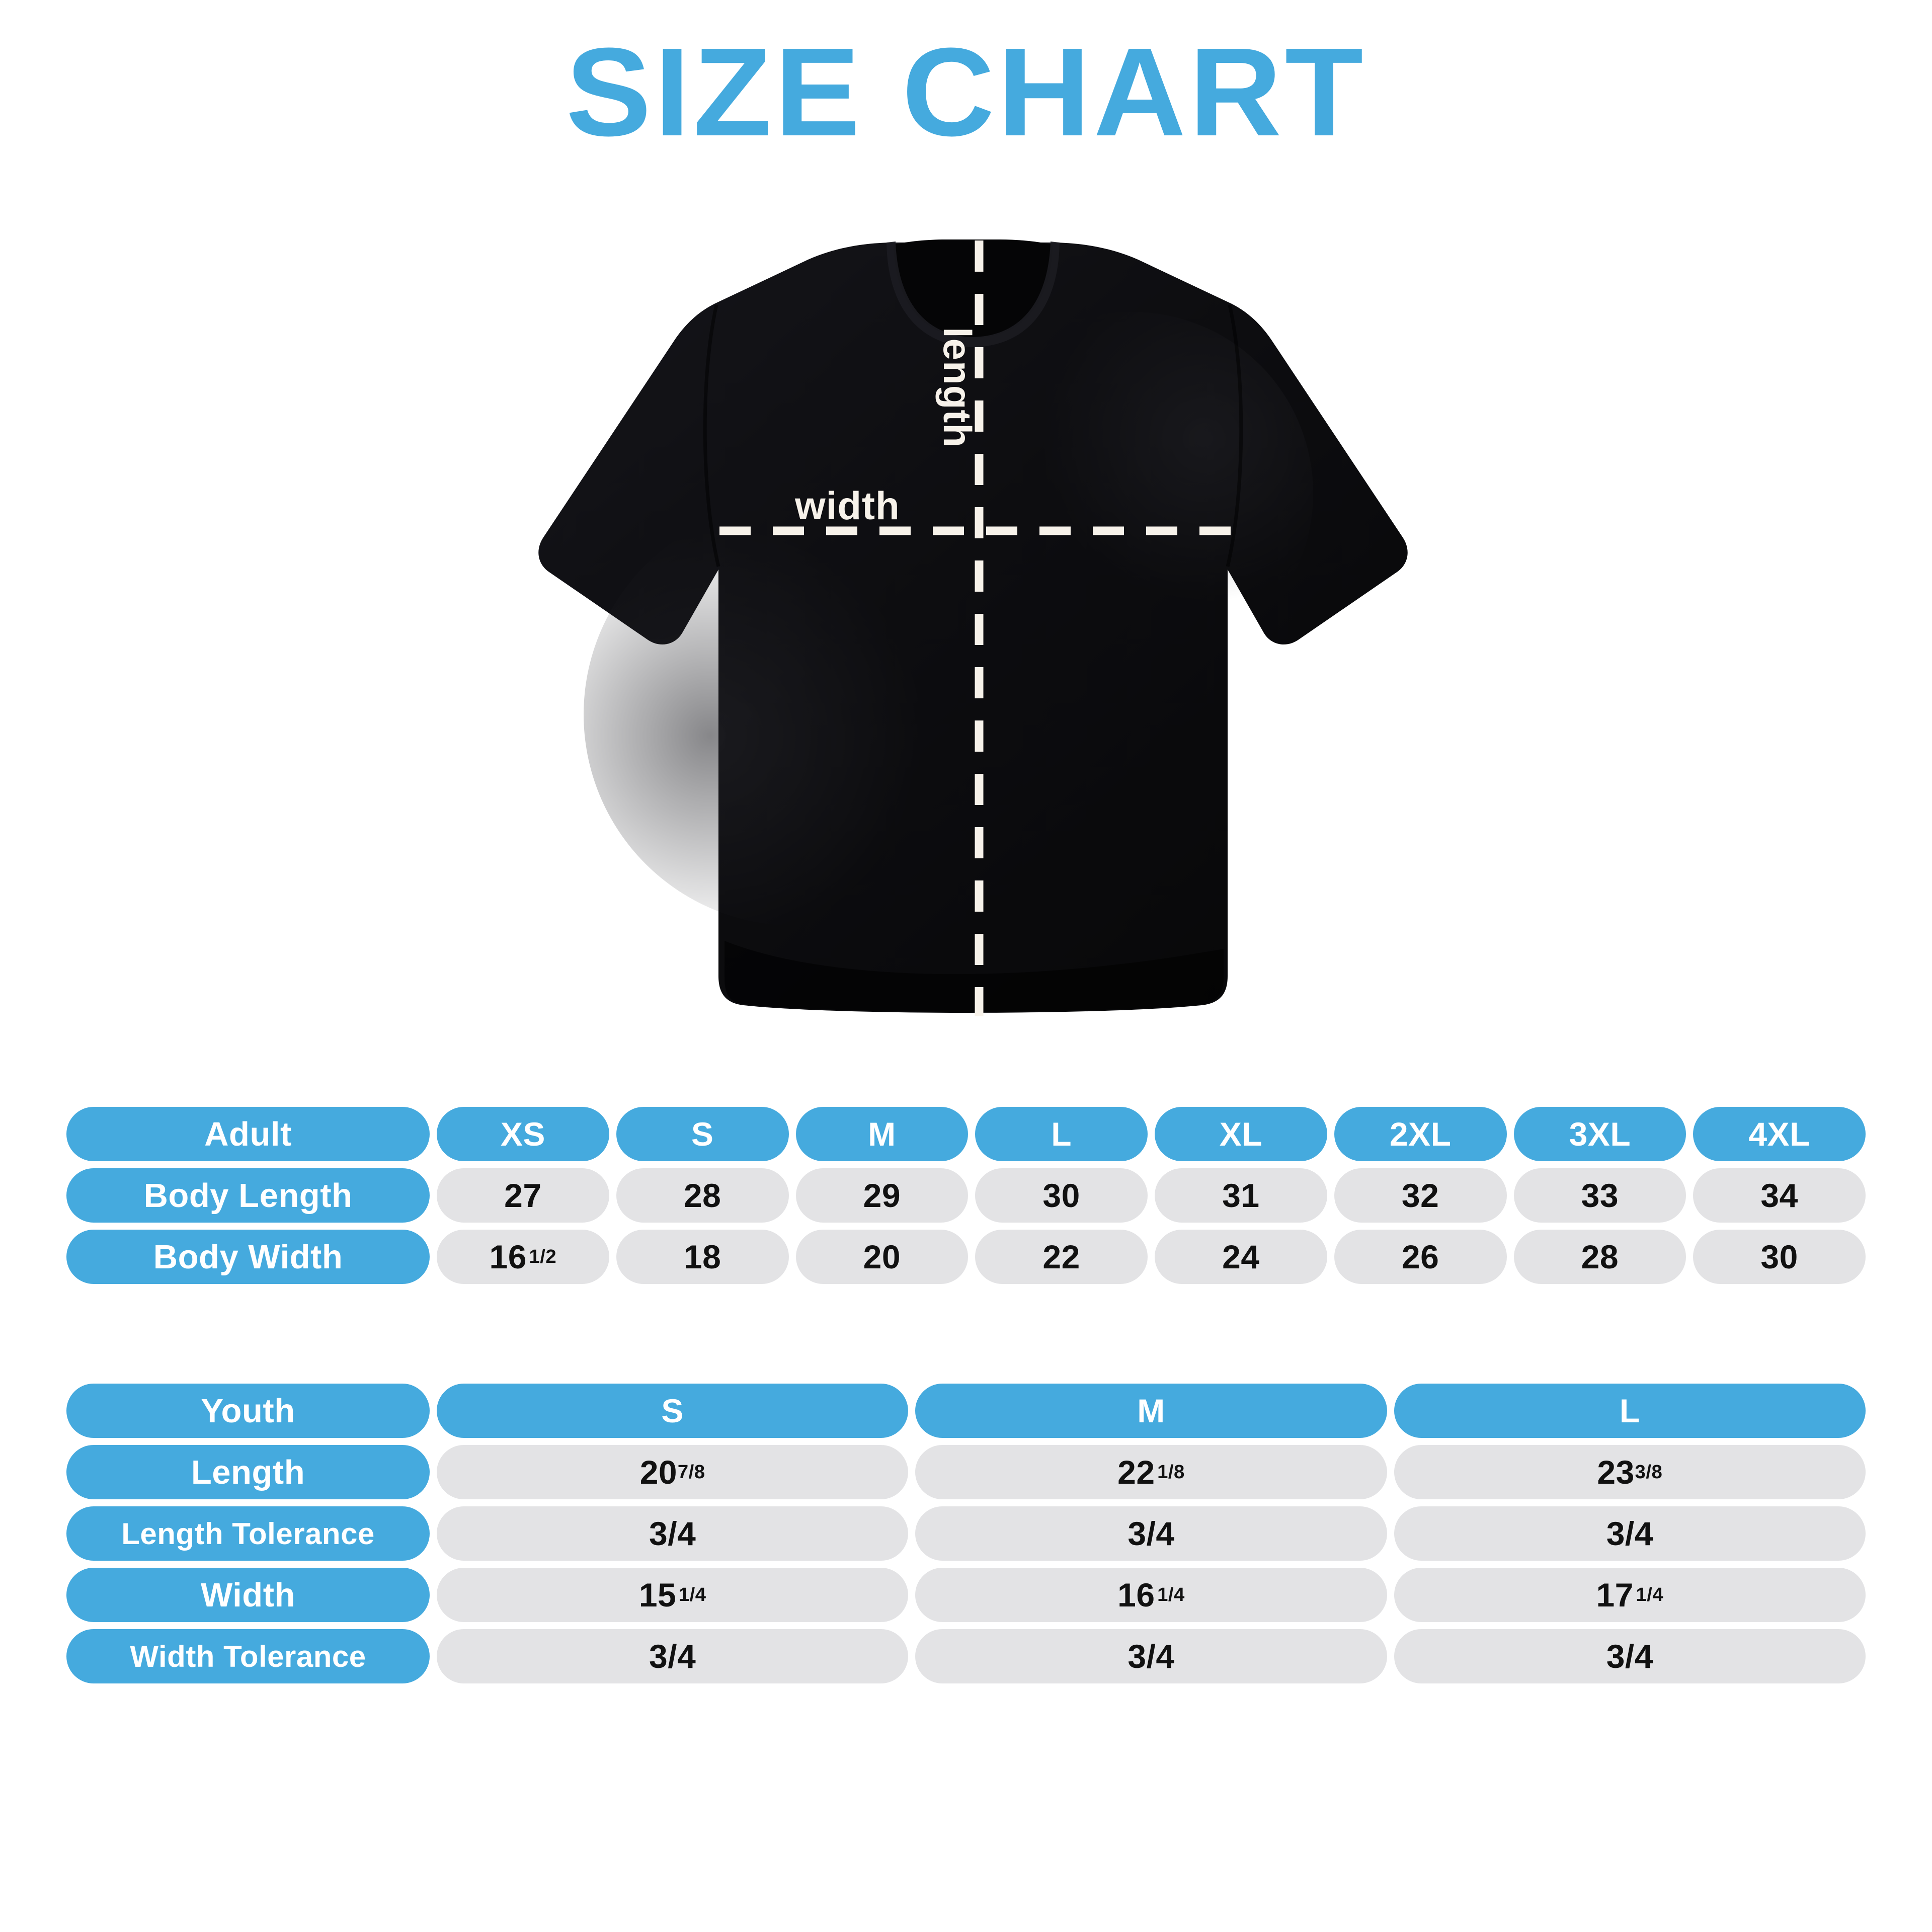 This screenshot has width=1932, height=1932. I want to click on adult-body-length-label: Body Length, so click(248, 1195).